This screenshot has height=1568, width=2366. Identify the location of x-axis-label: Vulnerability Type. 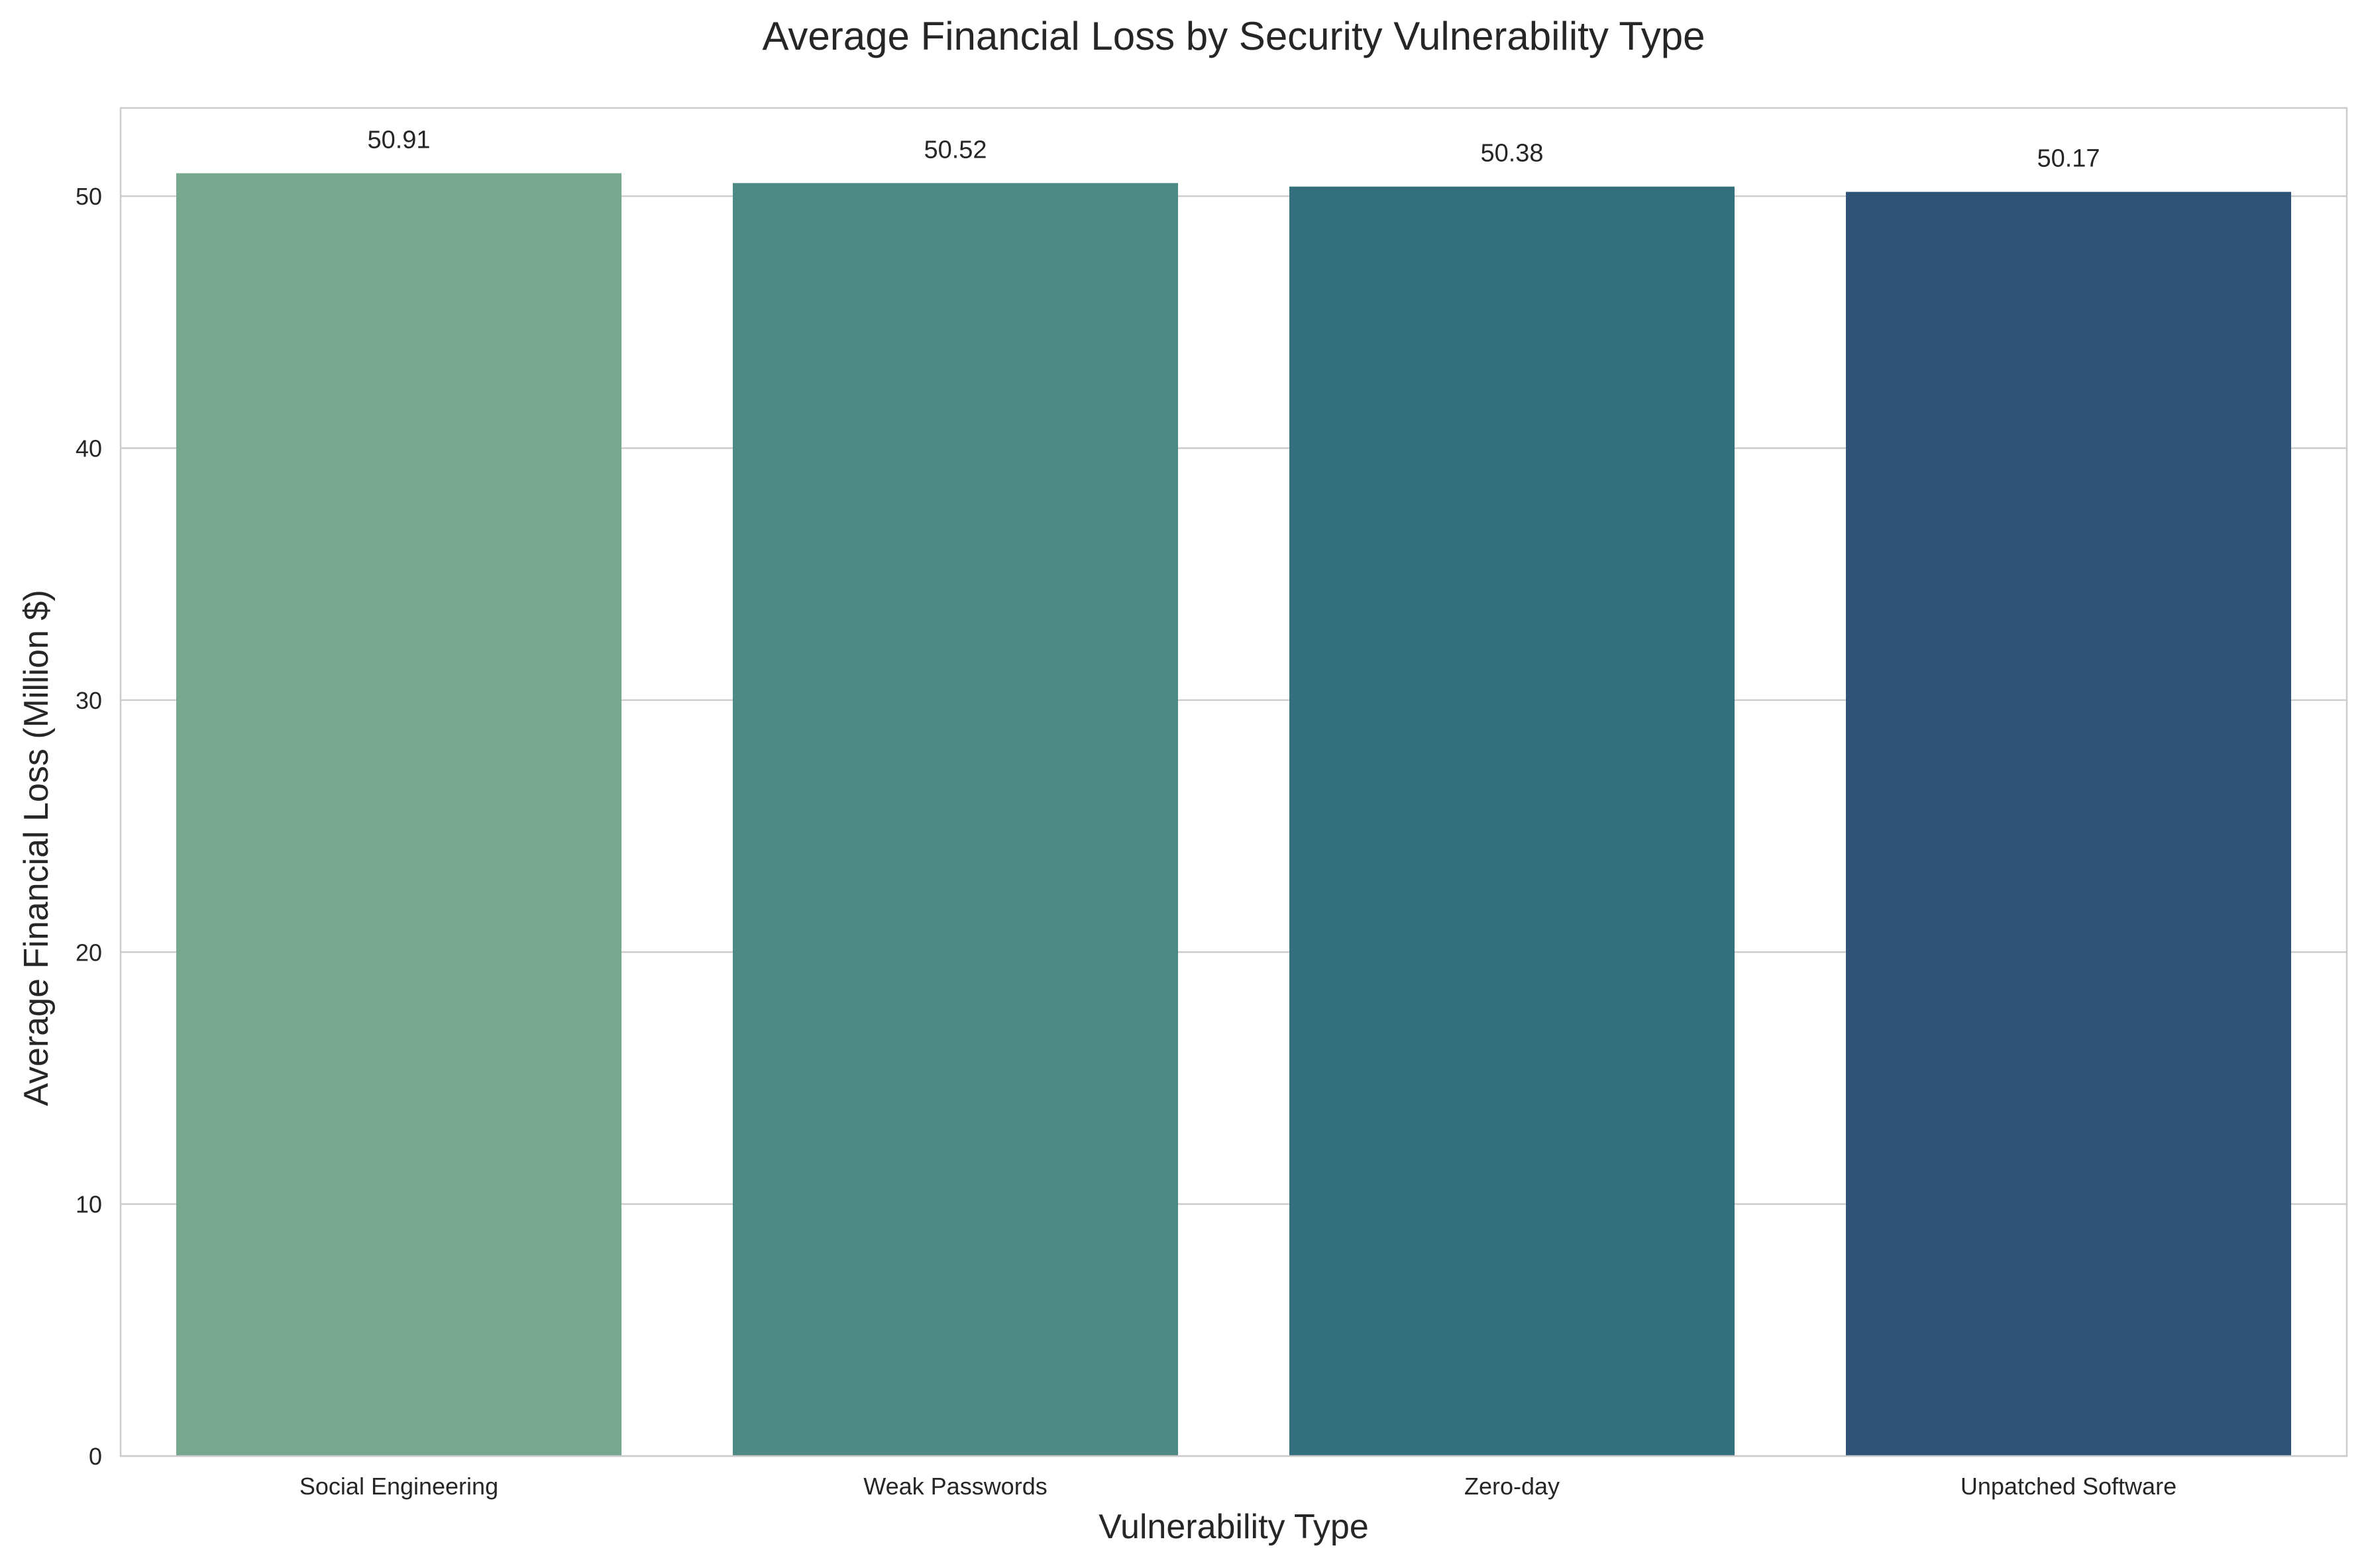
(1234, 1527).